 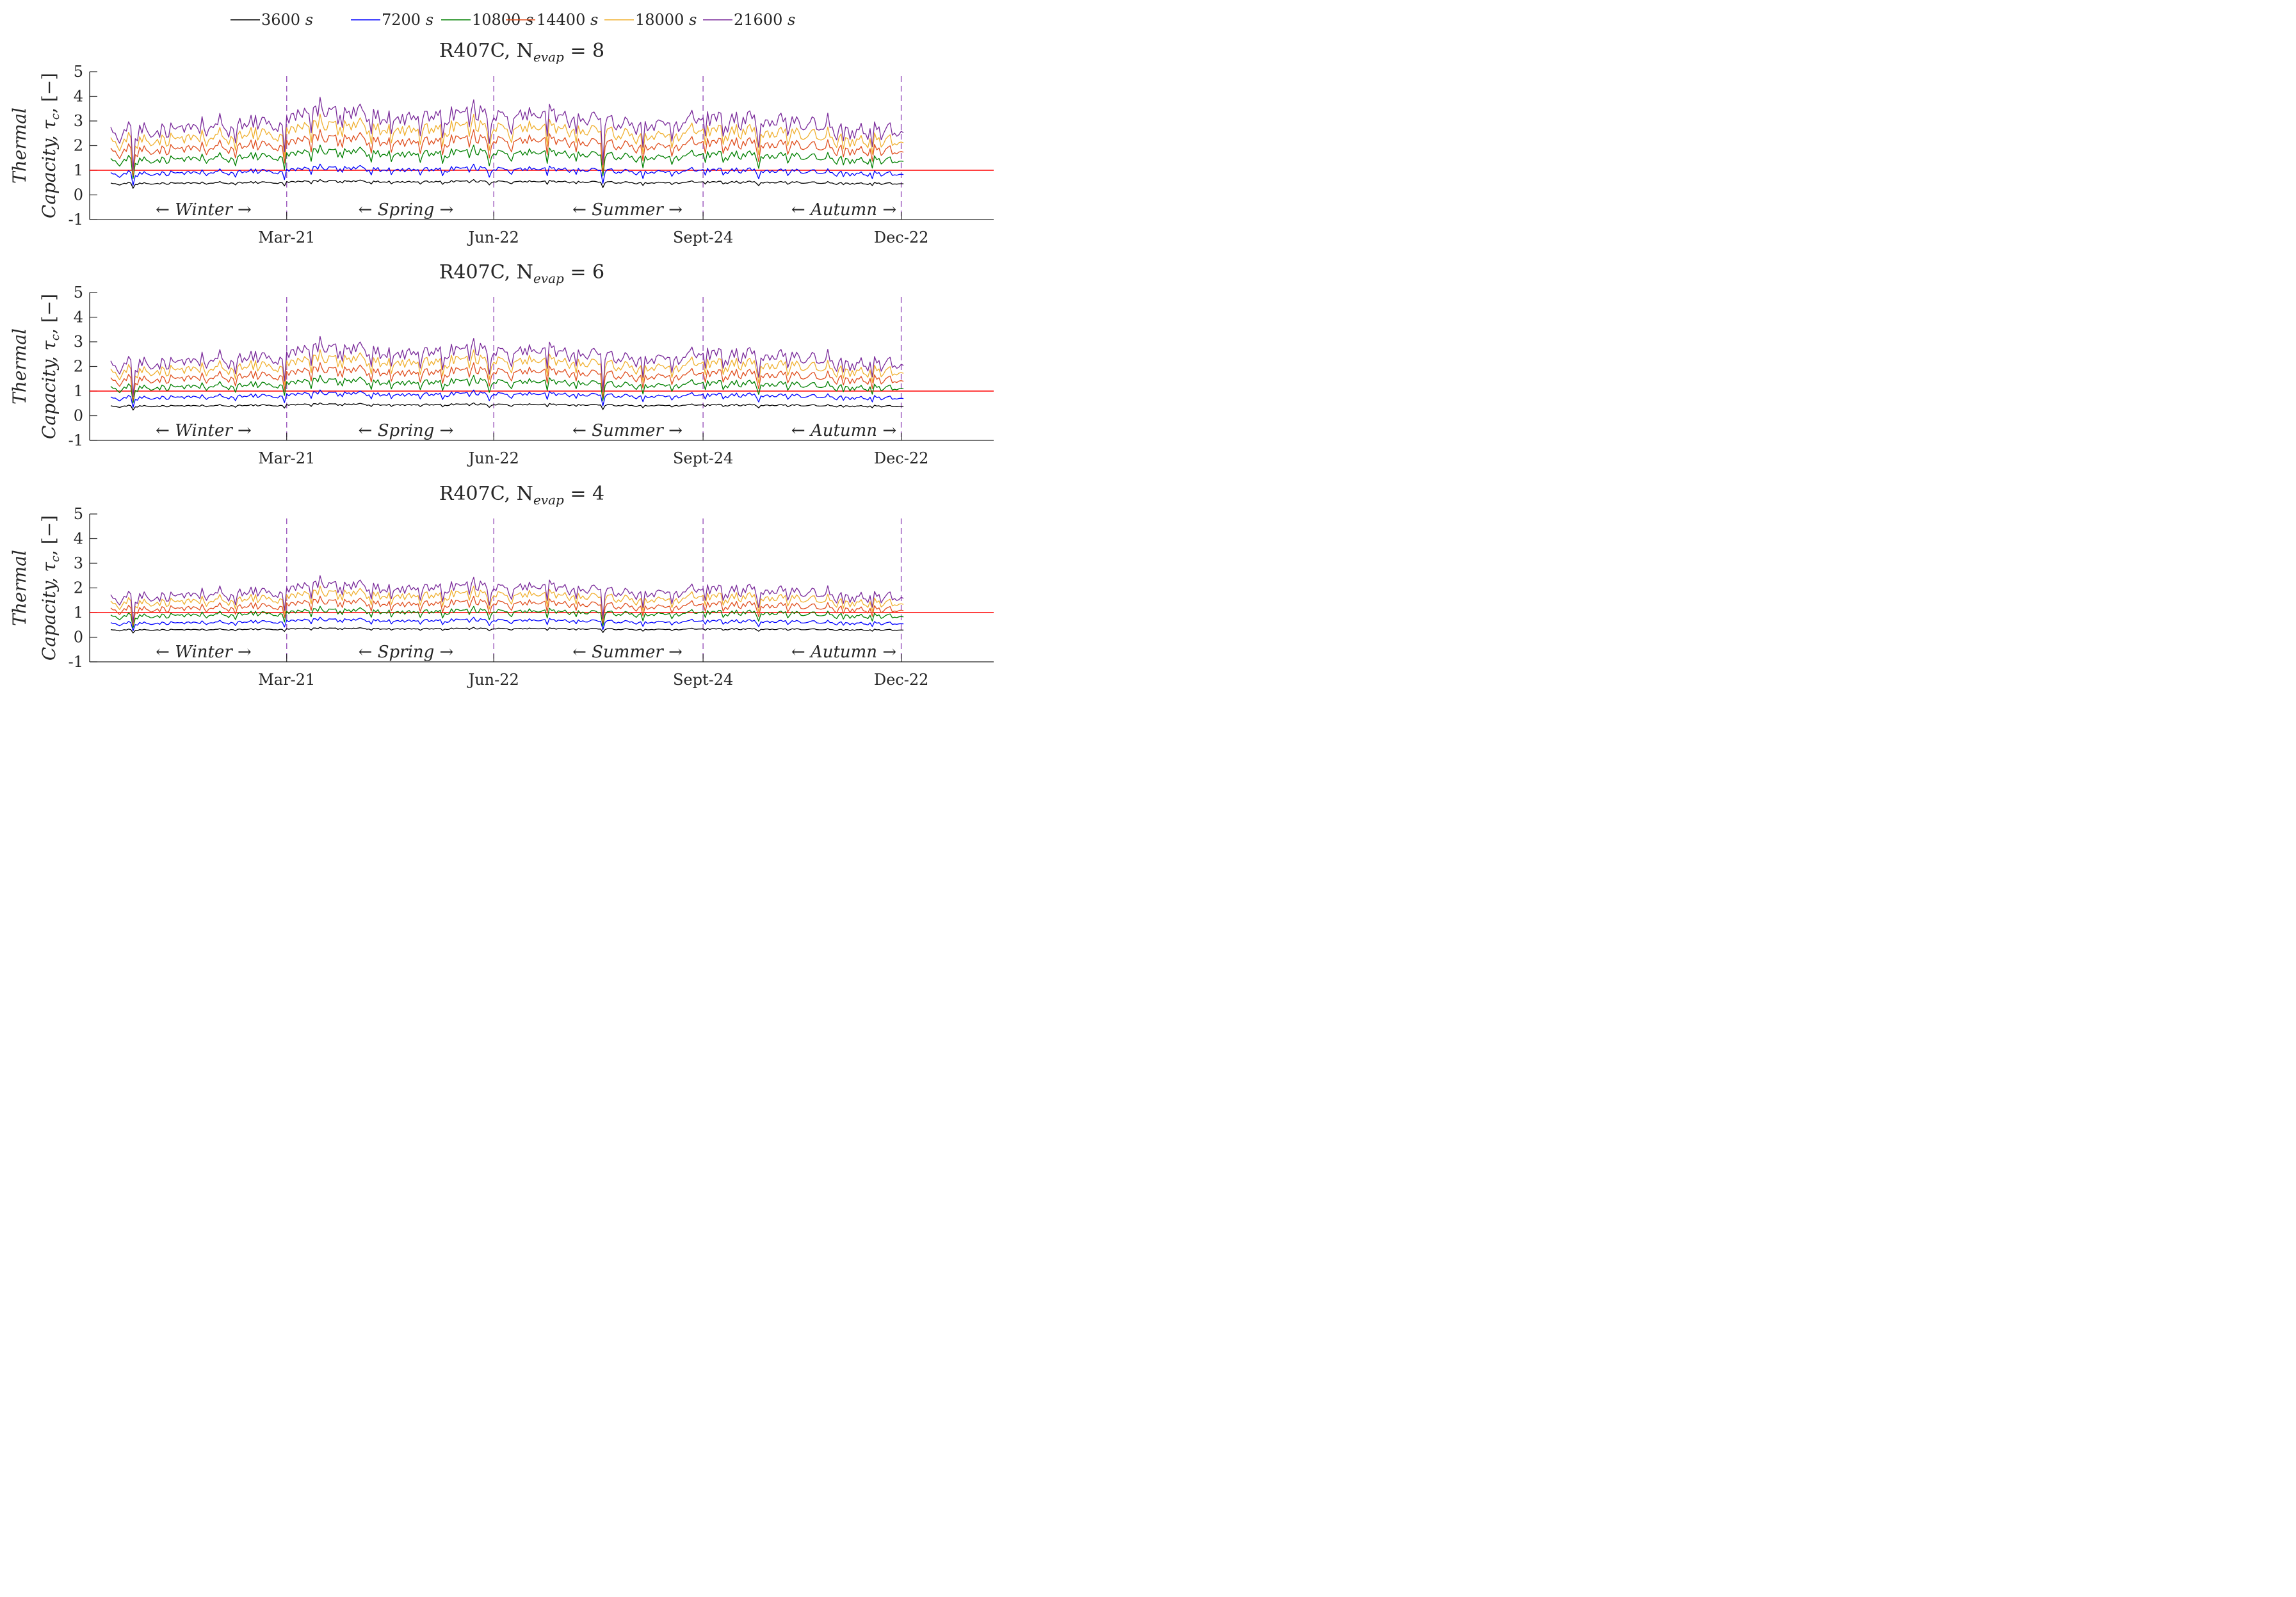 What do you see at coordinates (764, 20) in the screenshot?
I see `legend-label-21600: 21600 s` at bounding box center [764, 20].